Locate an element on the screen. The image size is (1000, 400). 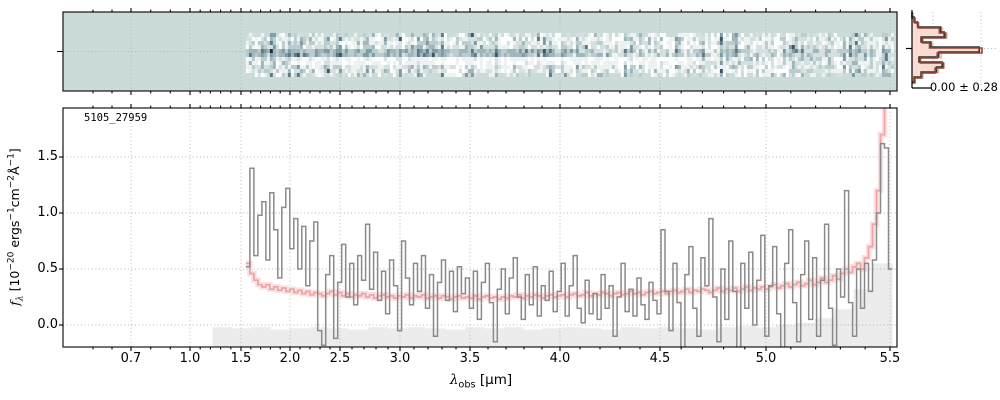
x-tick-label: 1.0 is located at coordinates (190, 358).